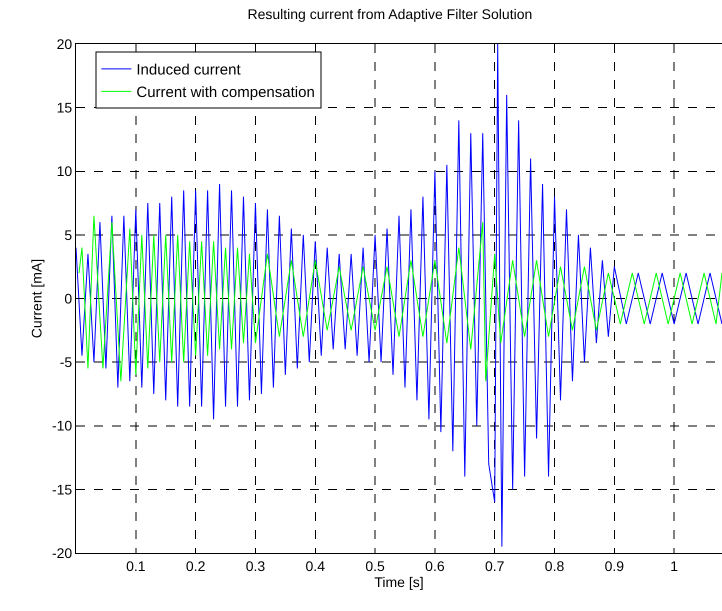 The width and height of the screenshot is (722, 611). What do you see at coordinates (62, 489) in the screenshot?
I see `y-tick-label: -15` at bounding box center [62, 489].